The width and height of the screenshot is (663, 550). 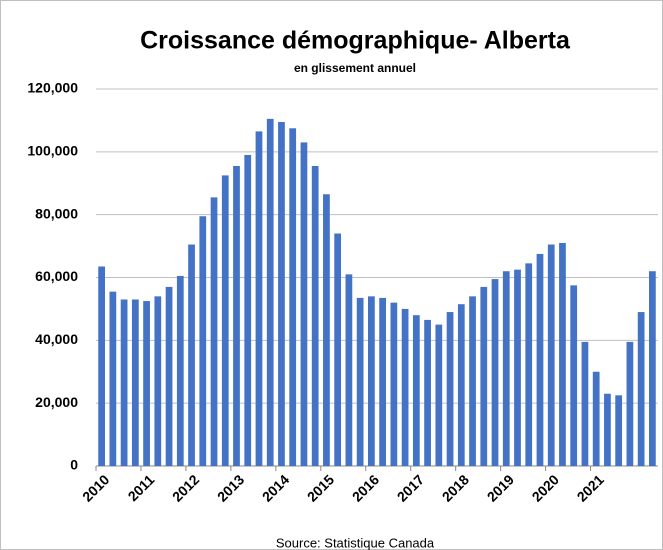 What do you see at coordinates (56, 339) in the screenshot?
I see `y-tick-label: 40,000` at bounding box center [56, 339].